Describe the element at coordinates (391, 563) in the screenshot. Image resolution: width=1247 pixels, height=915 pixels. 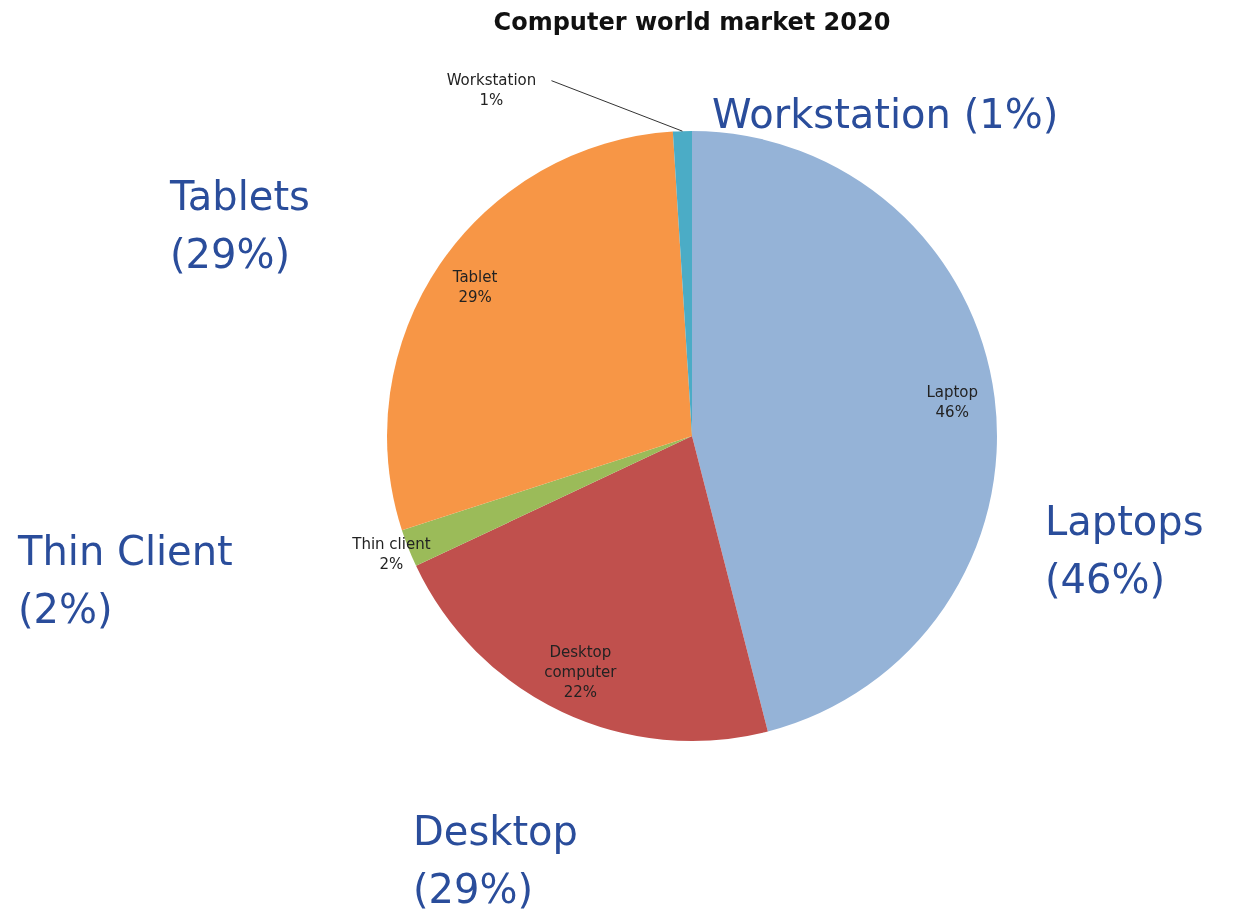
I see `data-label: 2%` at that location.